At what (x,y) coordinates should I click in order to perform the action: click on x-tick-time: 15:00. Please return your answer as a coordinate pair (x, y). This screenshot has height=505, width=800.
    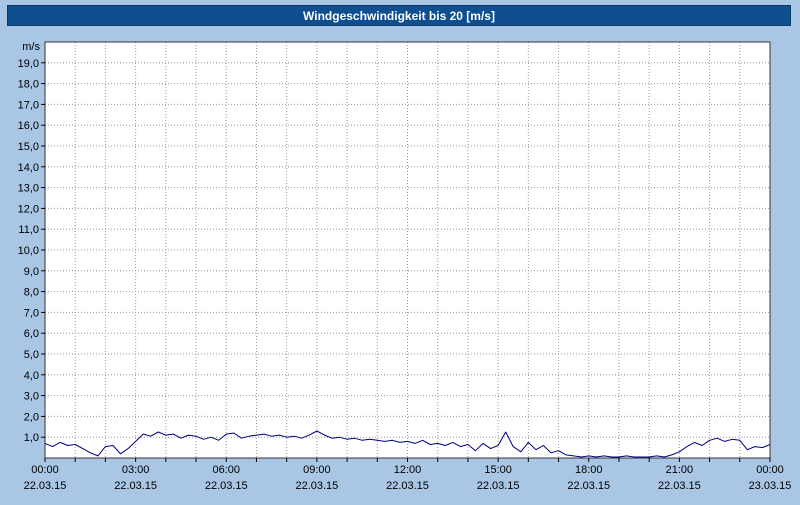
    Looking at the image, I should click on (498, 470).